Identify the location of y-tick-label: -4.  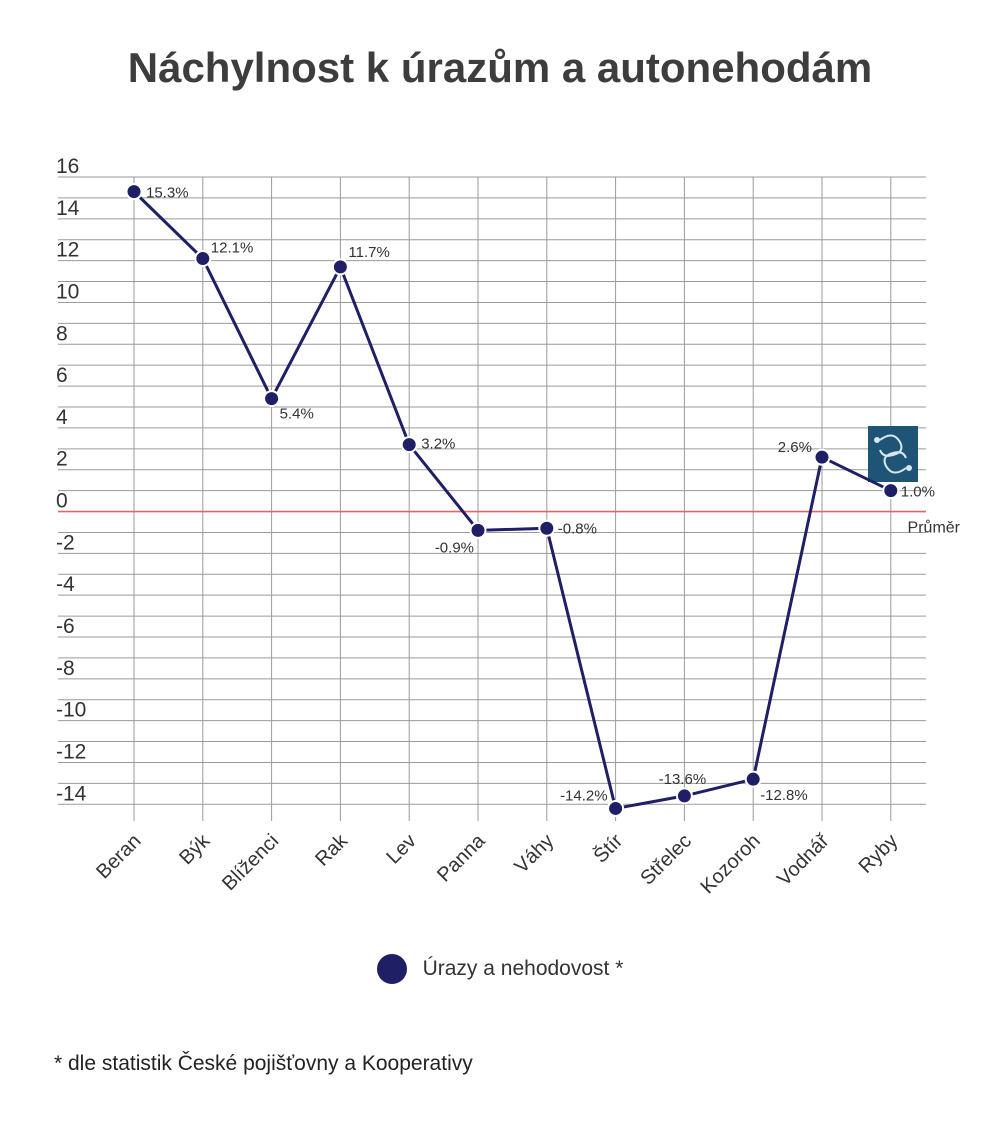
(65, 584).